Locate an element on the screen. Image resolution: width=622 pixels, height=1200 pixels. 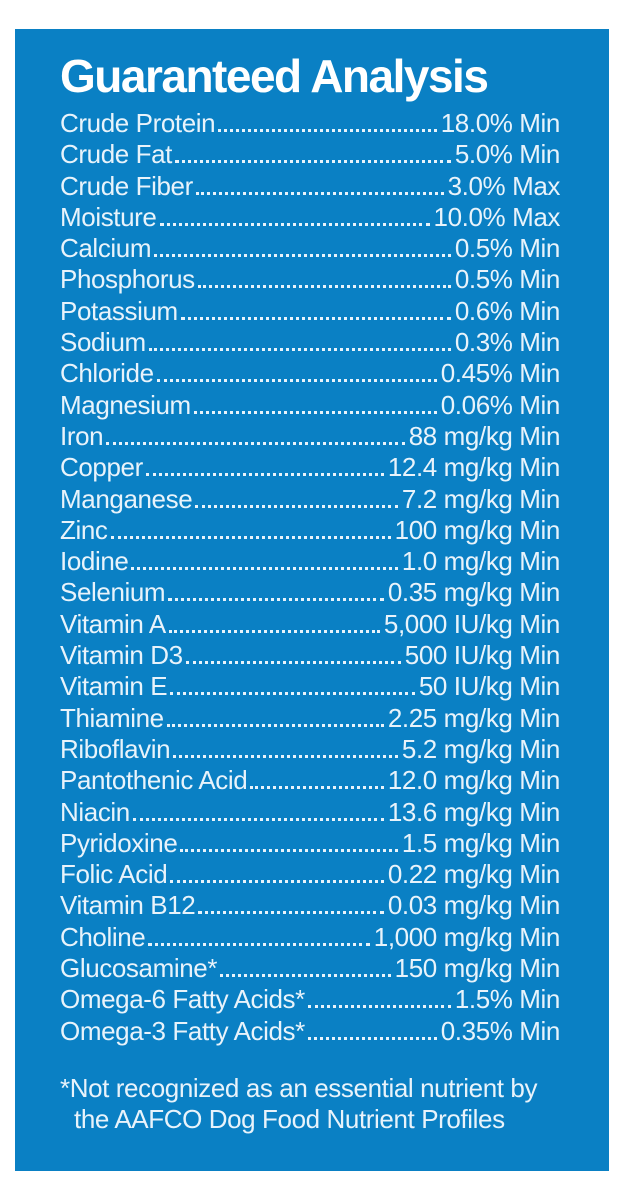
nutrient-value: 1.5% Min is located at coordinates (507, 999).